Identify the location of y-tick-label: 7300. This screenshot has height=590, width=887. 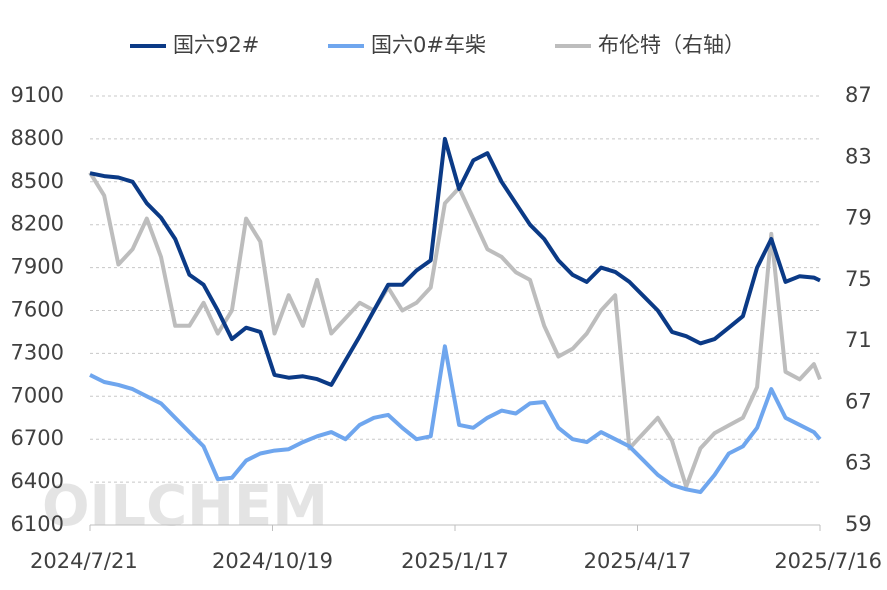
(37, 352).